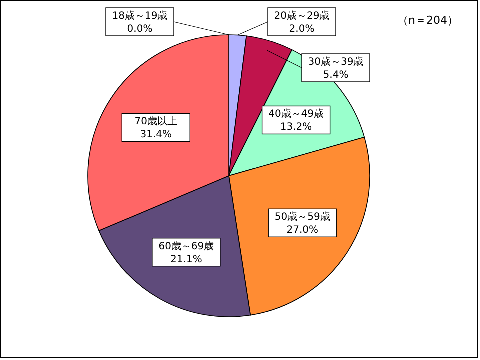 The height and width of the screenshot is (360, 480). I want to click on data-label: 13.2%, so click(296, 128).